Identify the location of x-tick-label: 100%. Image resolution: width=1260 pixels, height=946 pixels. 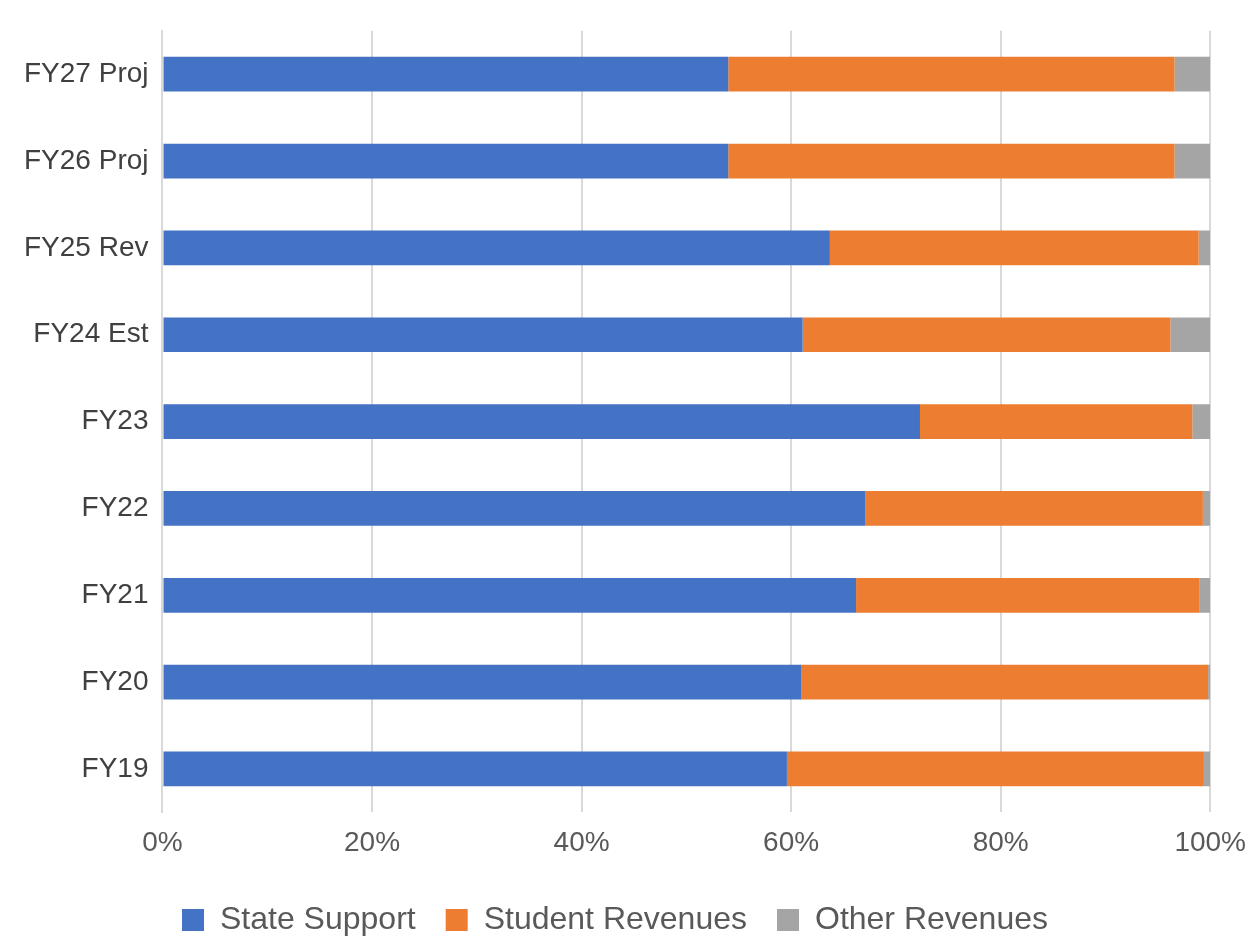
(1210, 841).